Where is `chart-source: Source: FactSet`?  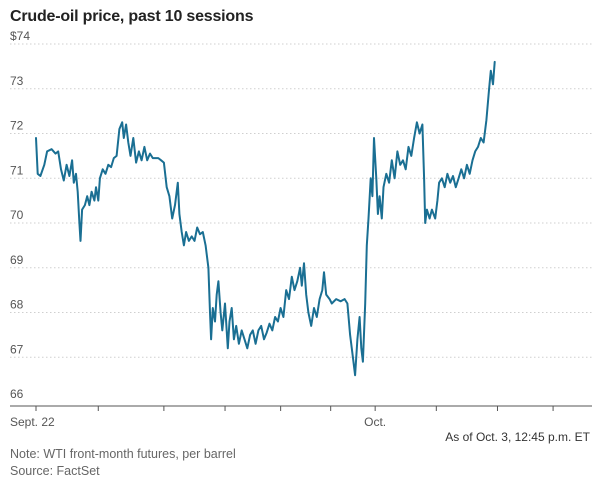 chart-source: Source: FactSet is located at coordinates (55, 471).